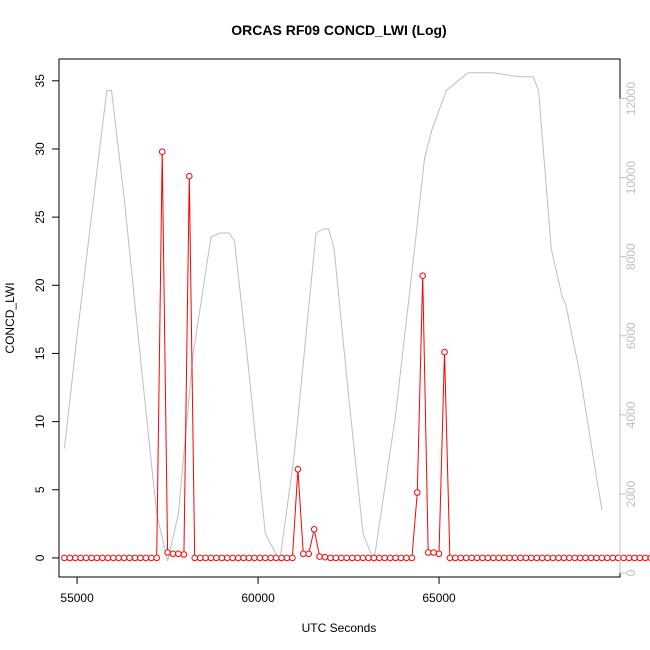 The image size is (650, 650). What do you see at coordinates (77, 598) in the screenshot?
I see `x-tick-label: 55000` at bounding box center [77, 598].